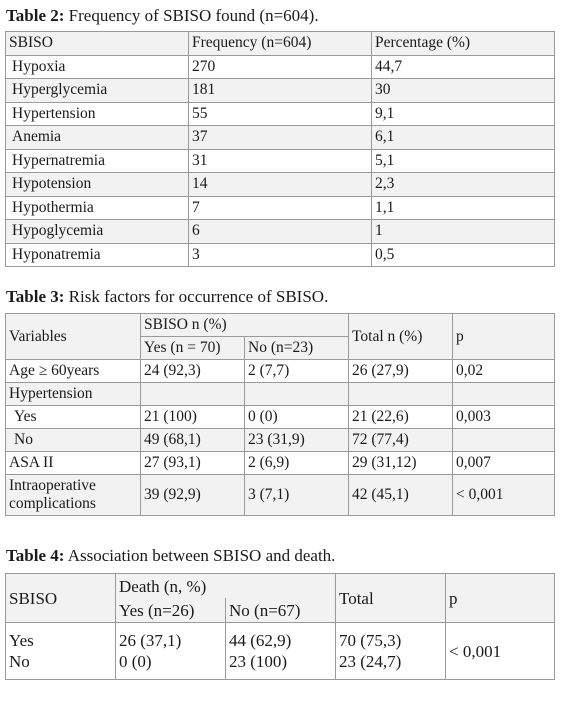 Image resolution: width=562 pixels, height=707 pixels. I want to click on table2-cell: 14, so click(280, 184).